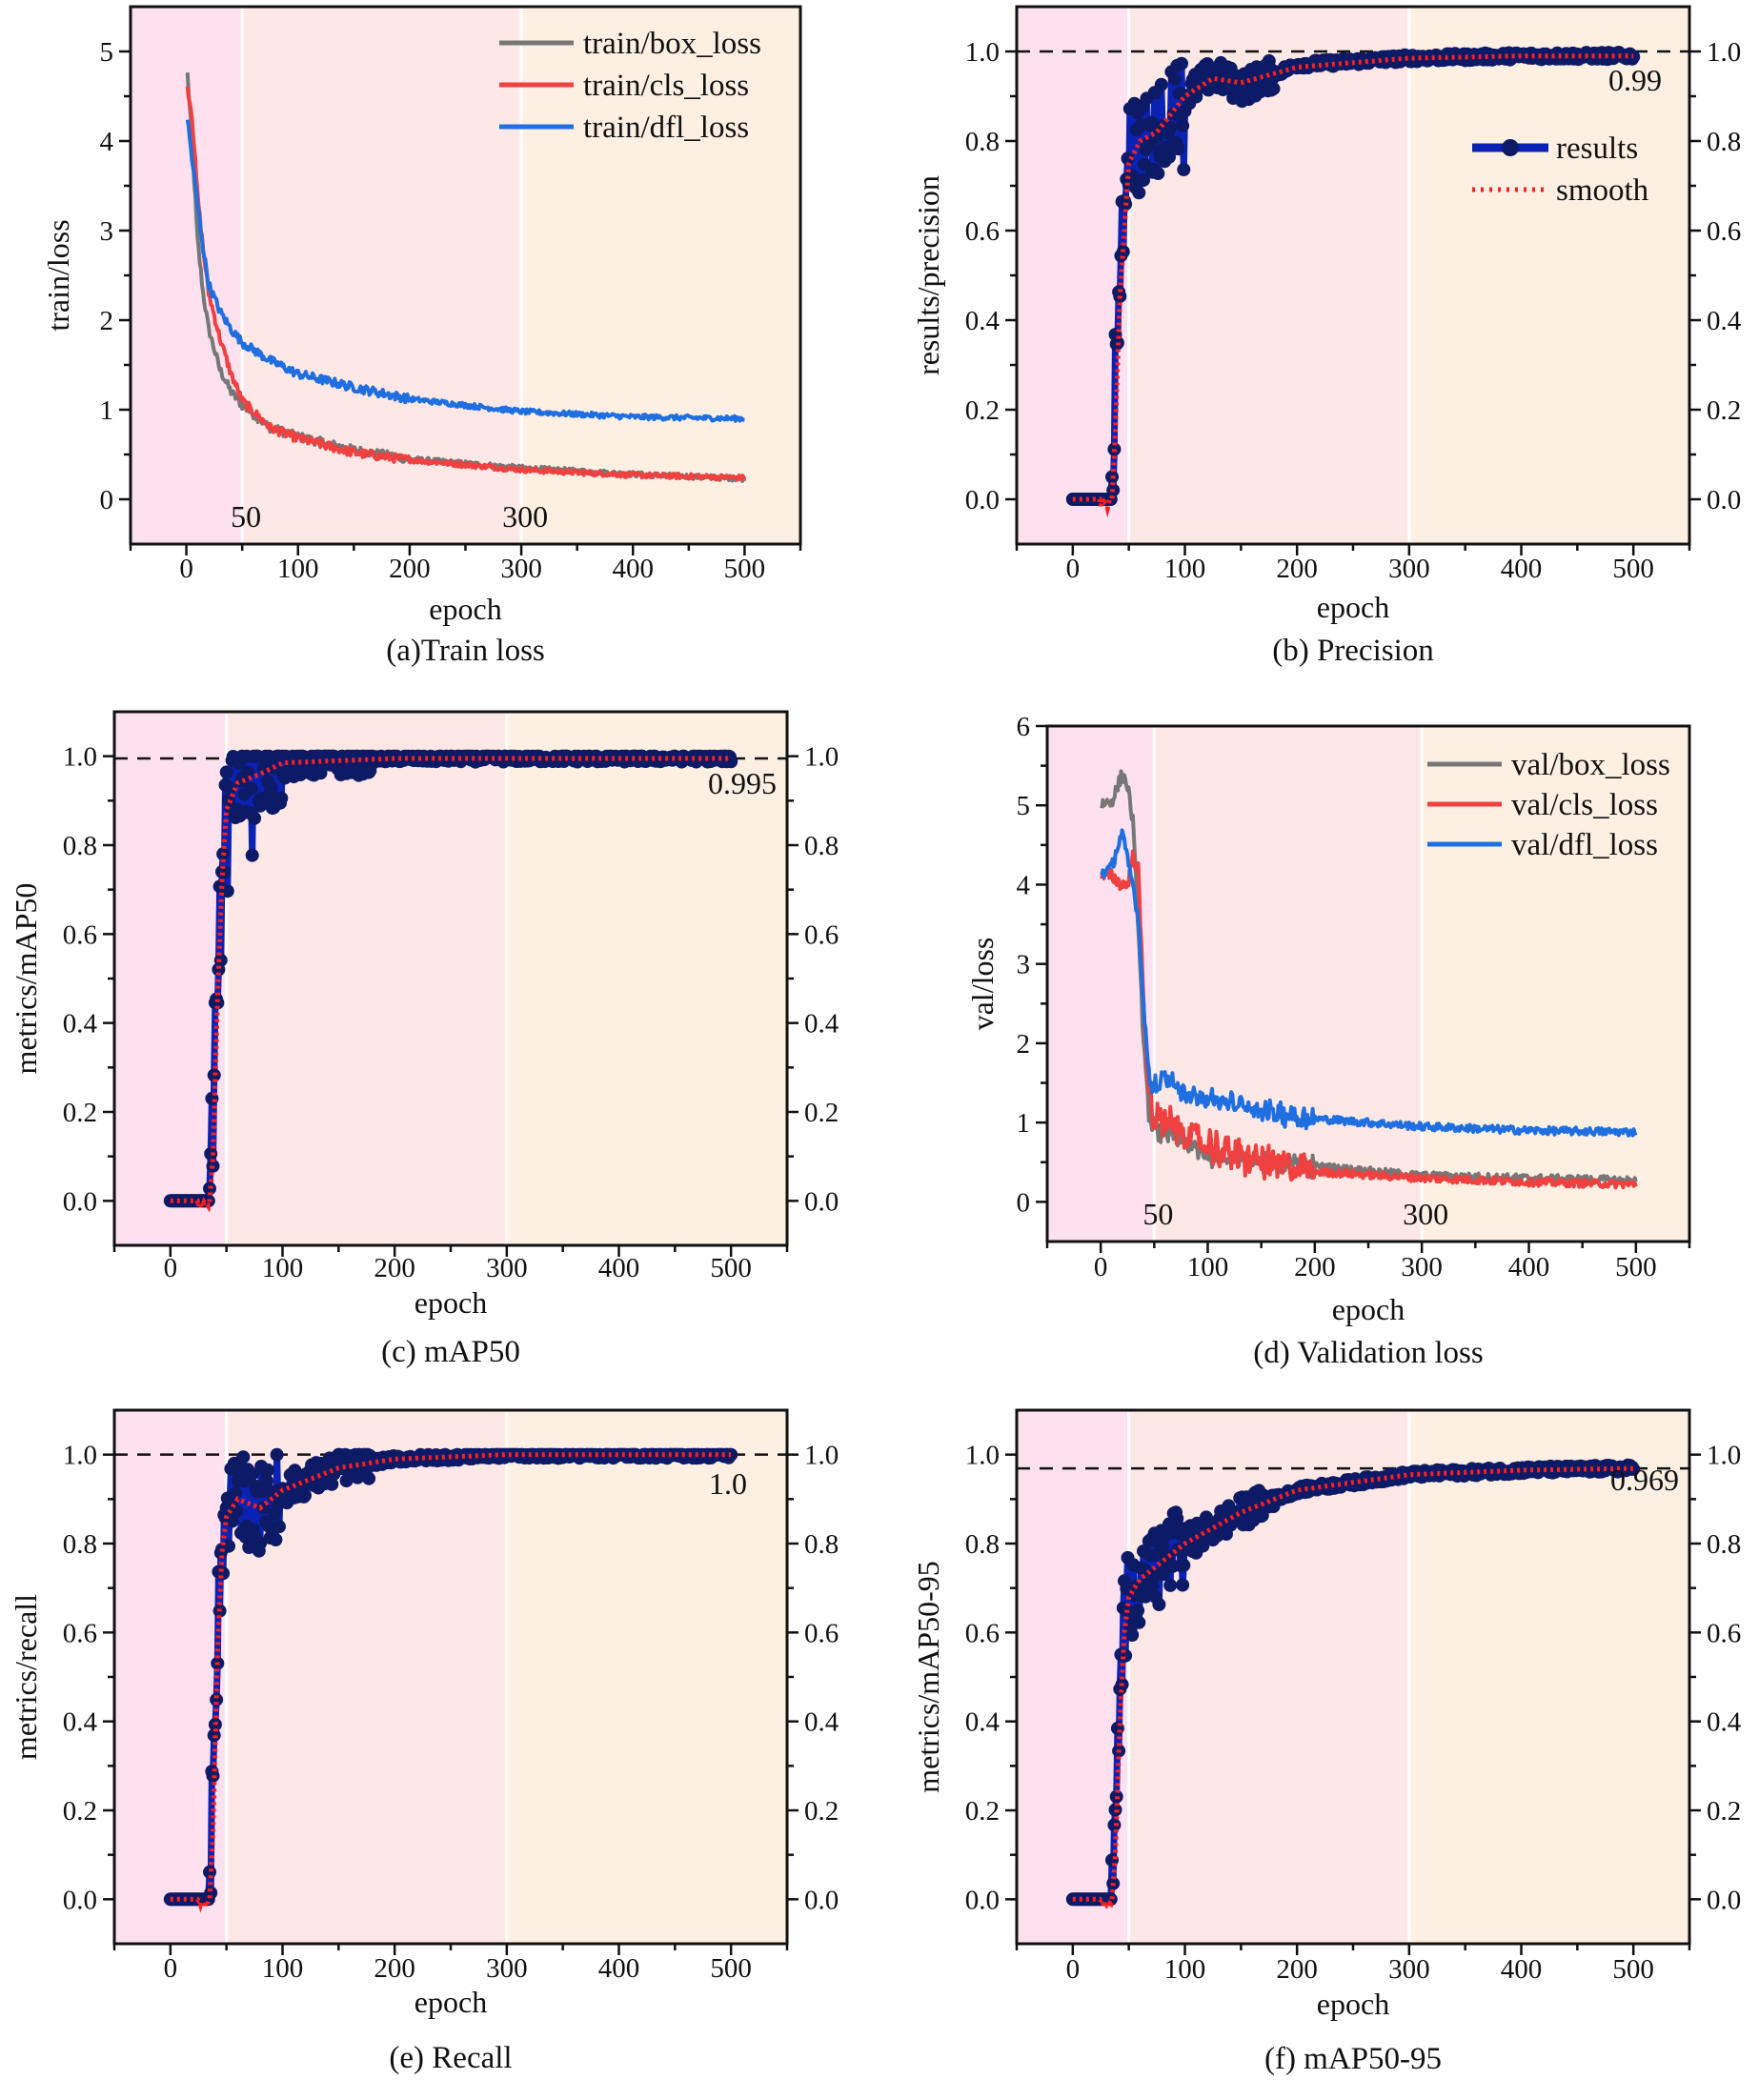 This screenshot has width=1759, height=2100. I want to click on y-tick-label: 0.2, so click(982, 410).